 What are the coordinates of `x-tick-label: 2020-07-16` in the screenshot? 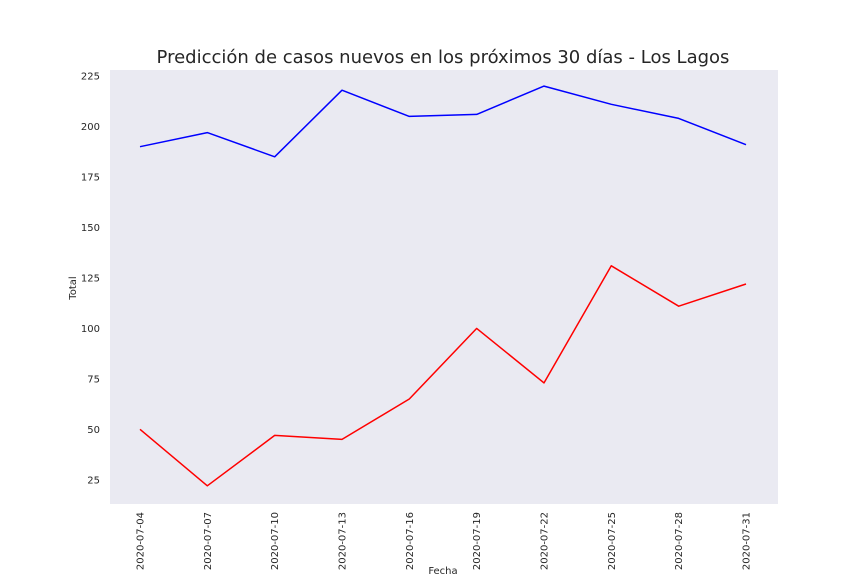 It's located at (410, 541).